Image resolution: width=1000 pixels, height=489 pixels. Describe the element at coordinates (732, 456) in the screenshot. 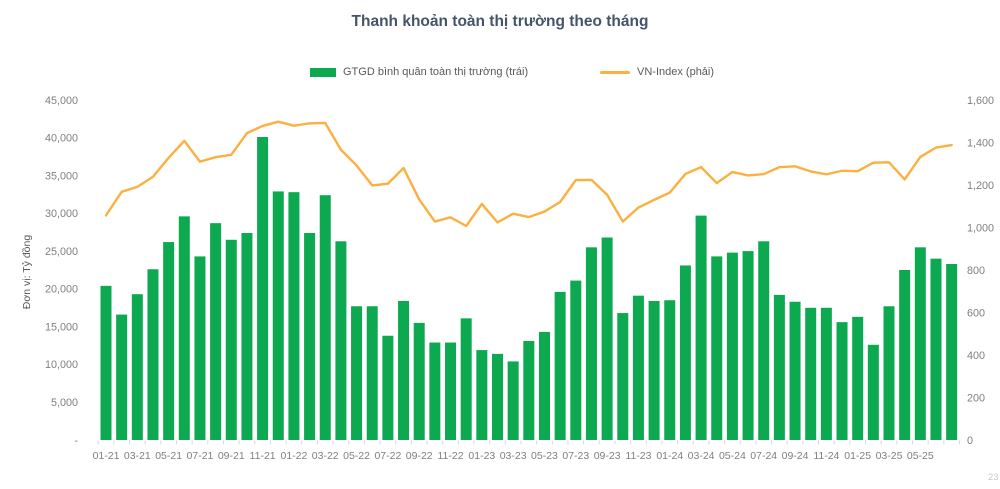

I see `x-axis-label-05-24: 05-24` at that location.